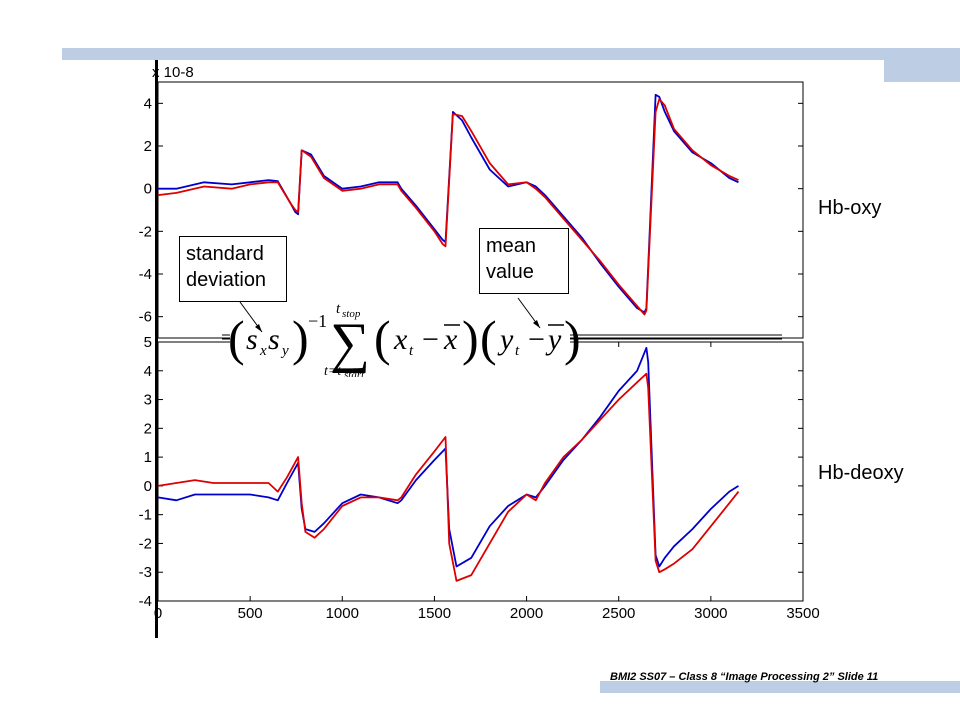  I want to click on top-y-tick-label: -4, so click(145, 274).